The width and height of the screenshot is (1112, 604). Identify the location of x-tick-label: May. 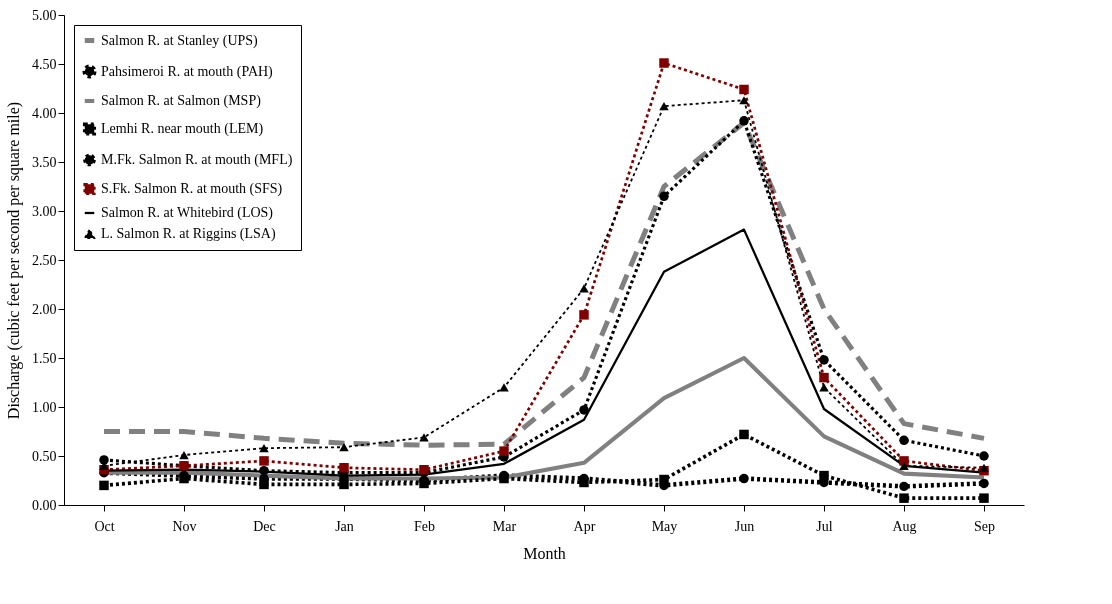
(664, 526).